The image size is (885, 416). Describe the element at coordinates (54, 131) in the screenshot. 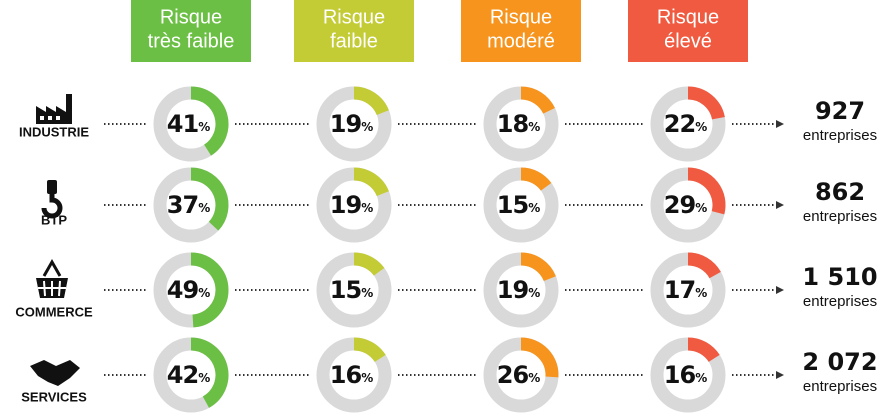

I see `sector-label: INDUSTRIE` at that location.